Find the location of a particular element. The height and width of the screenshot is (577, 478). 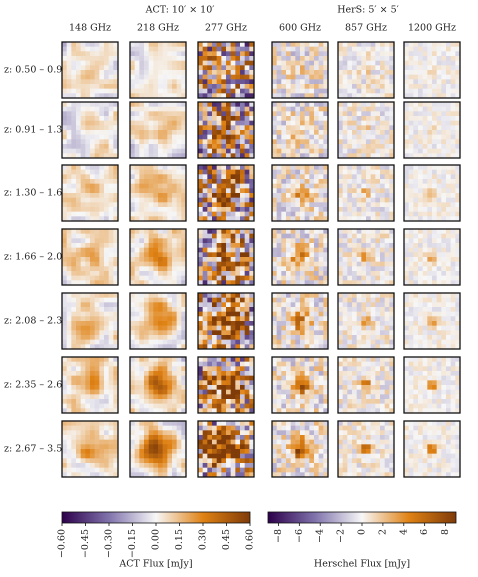

stamp-frame is located at coordinates (432, 321).